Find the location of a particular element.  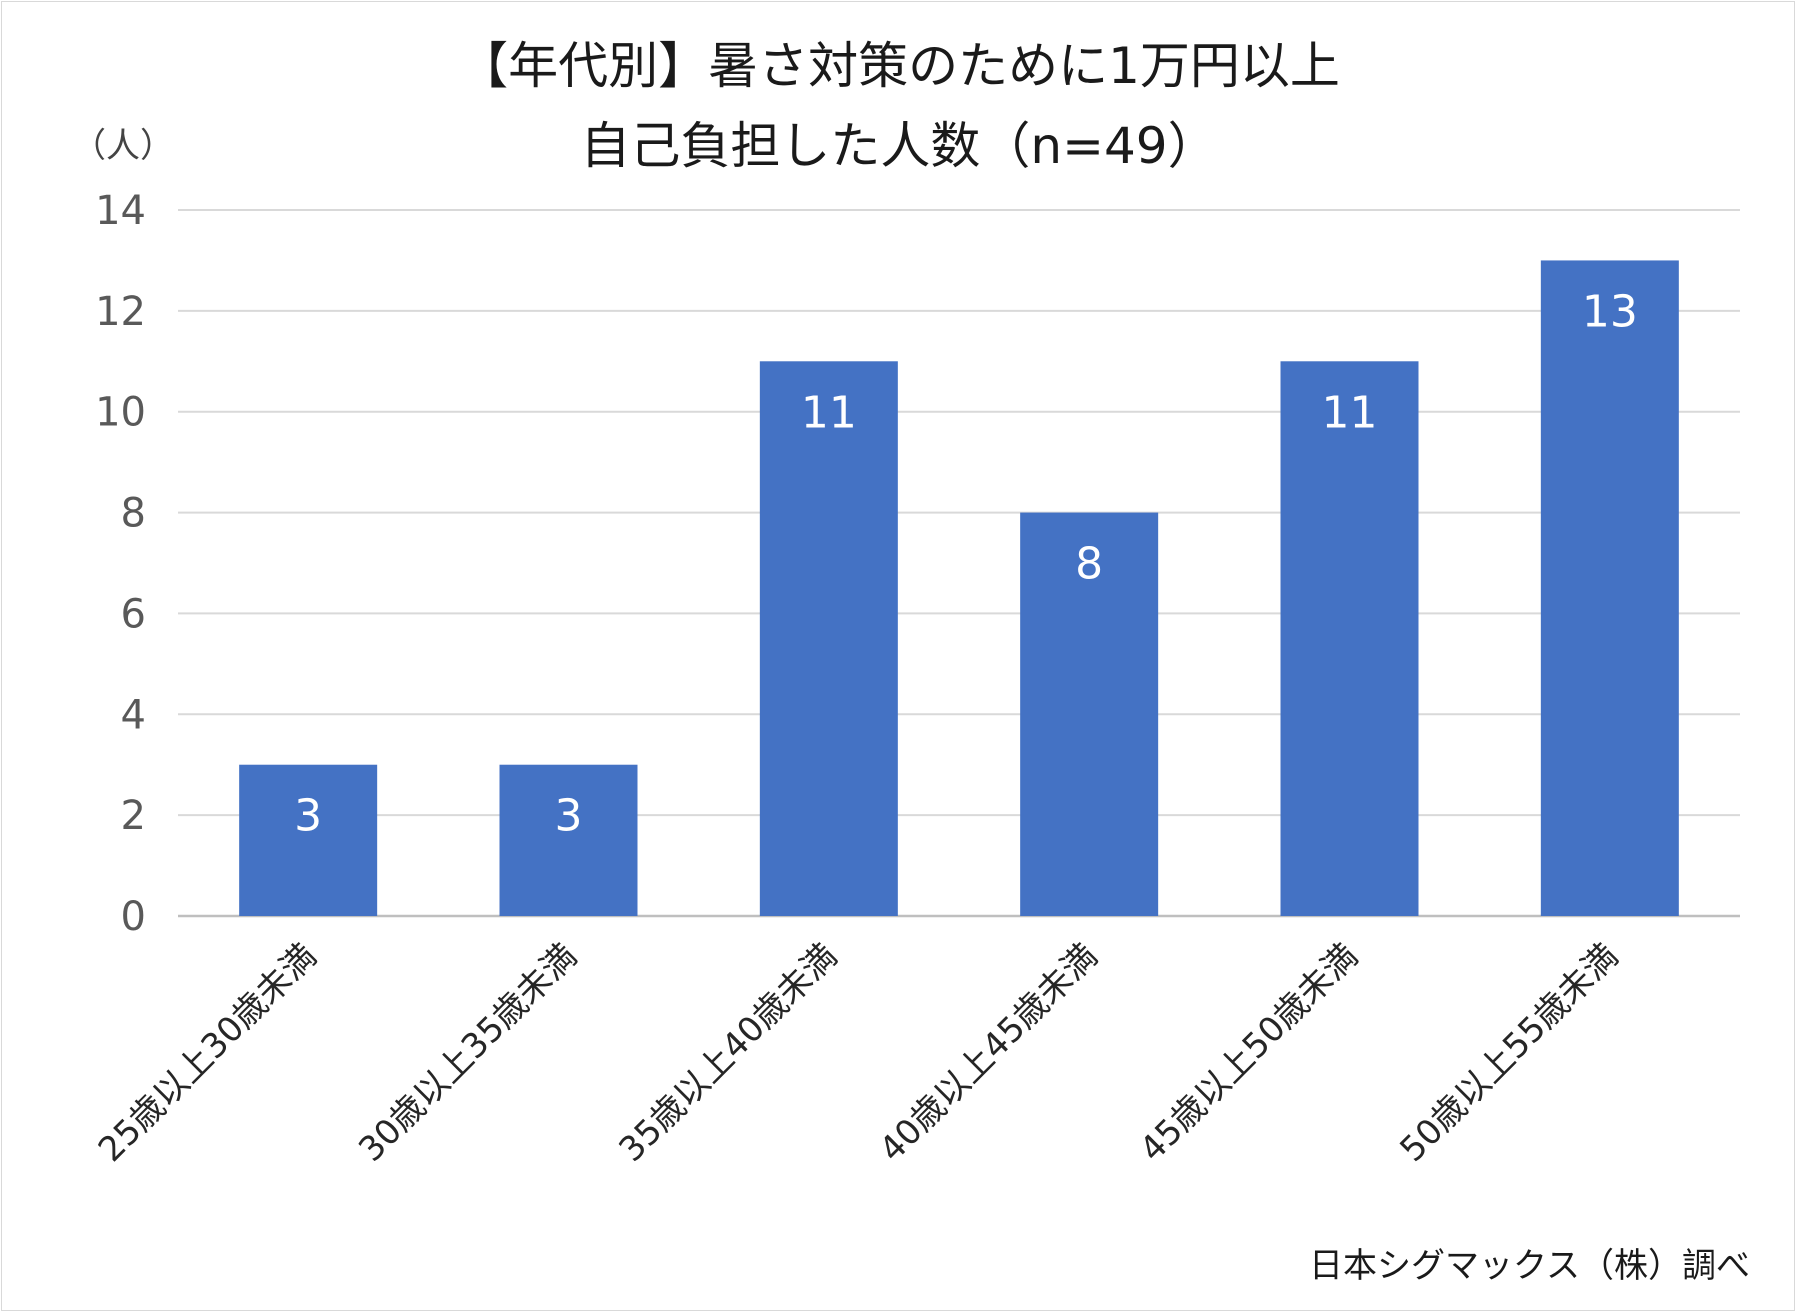

x-category-label: 50歳以上55歳未満 is located at coordinates (1509, 1053).